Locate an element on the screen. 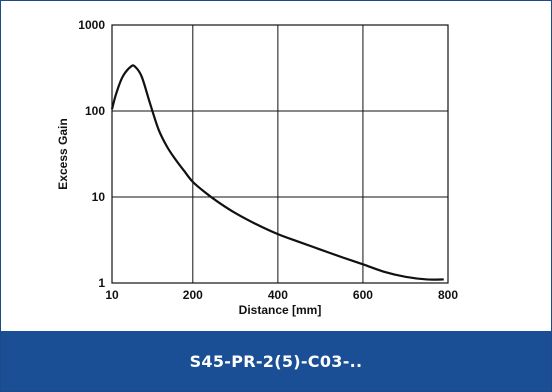  y-tick-label: 1000 is located at coordinates (91, 25).